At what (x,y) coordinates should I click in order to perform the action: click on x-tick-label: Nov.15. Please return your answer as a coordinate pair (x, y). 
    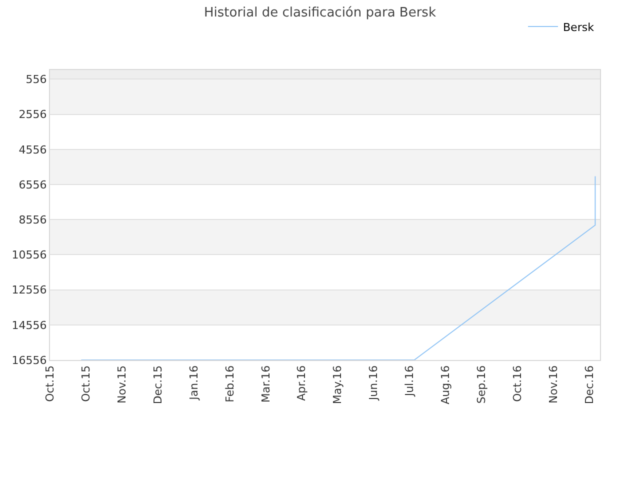
    Looking at the image, I should click on (121, 384).